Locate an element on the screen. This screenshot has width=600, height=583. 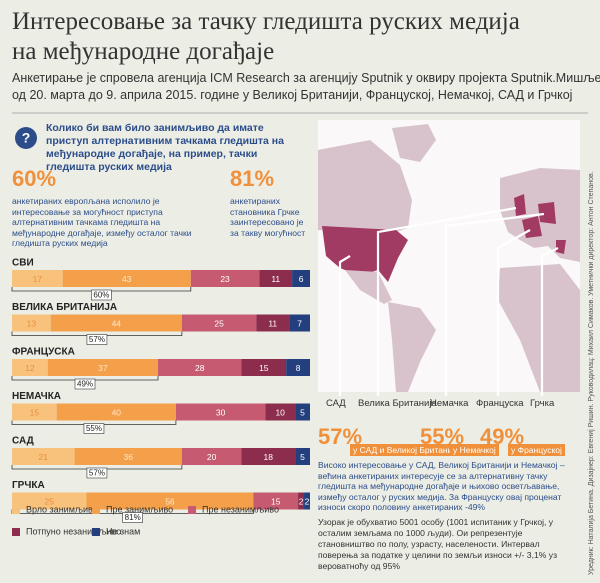
stat-value: 60% is located at coordinates (34, 178).